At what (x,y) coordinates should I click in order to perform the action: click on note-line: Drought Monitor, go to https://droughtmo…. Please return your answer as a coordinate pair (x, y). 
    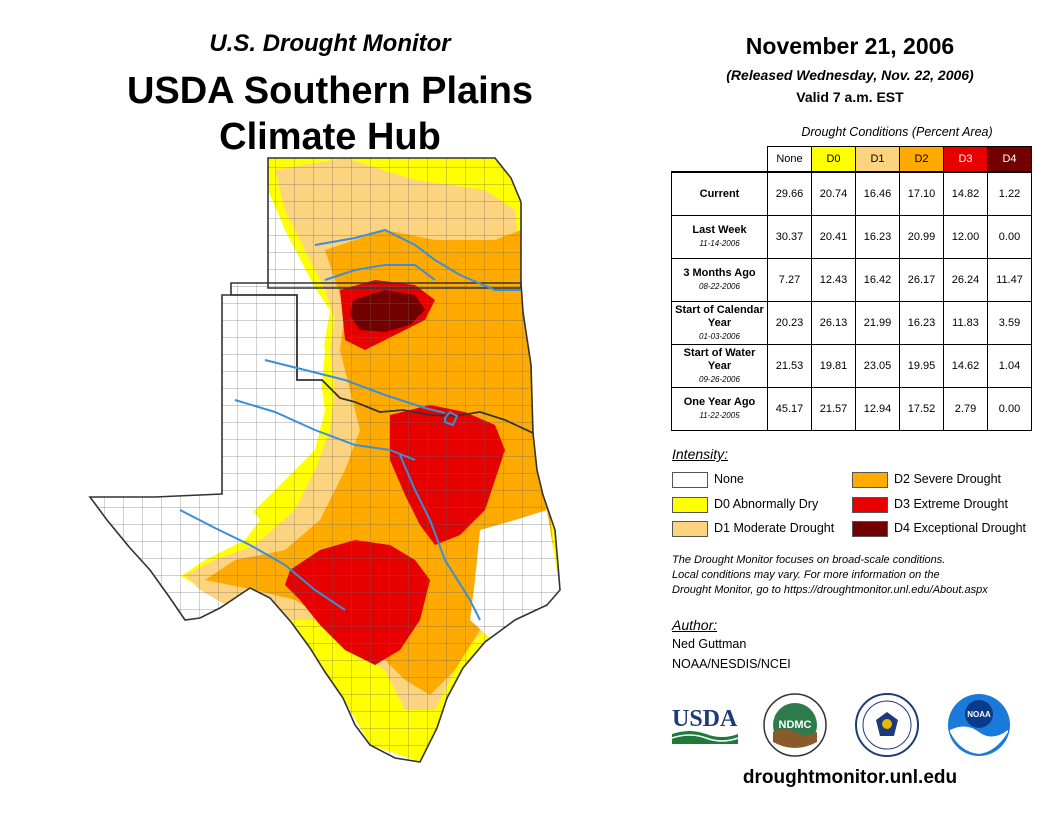
    Looking at the image, I should click on (830, 590).